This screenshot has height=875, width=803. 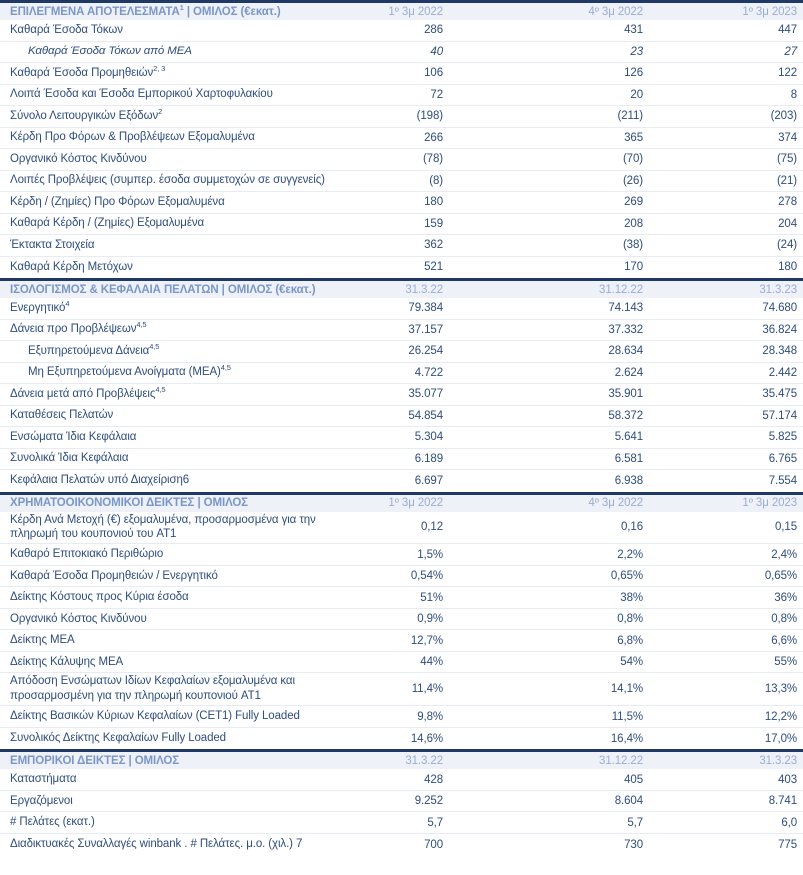 What do you see at coordinates (779, 394) in the screenshot?
I see `row-value: 35.475` at bounding box center [779, 394].